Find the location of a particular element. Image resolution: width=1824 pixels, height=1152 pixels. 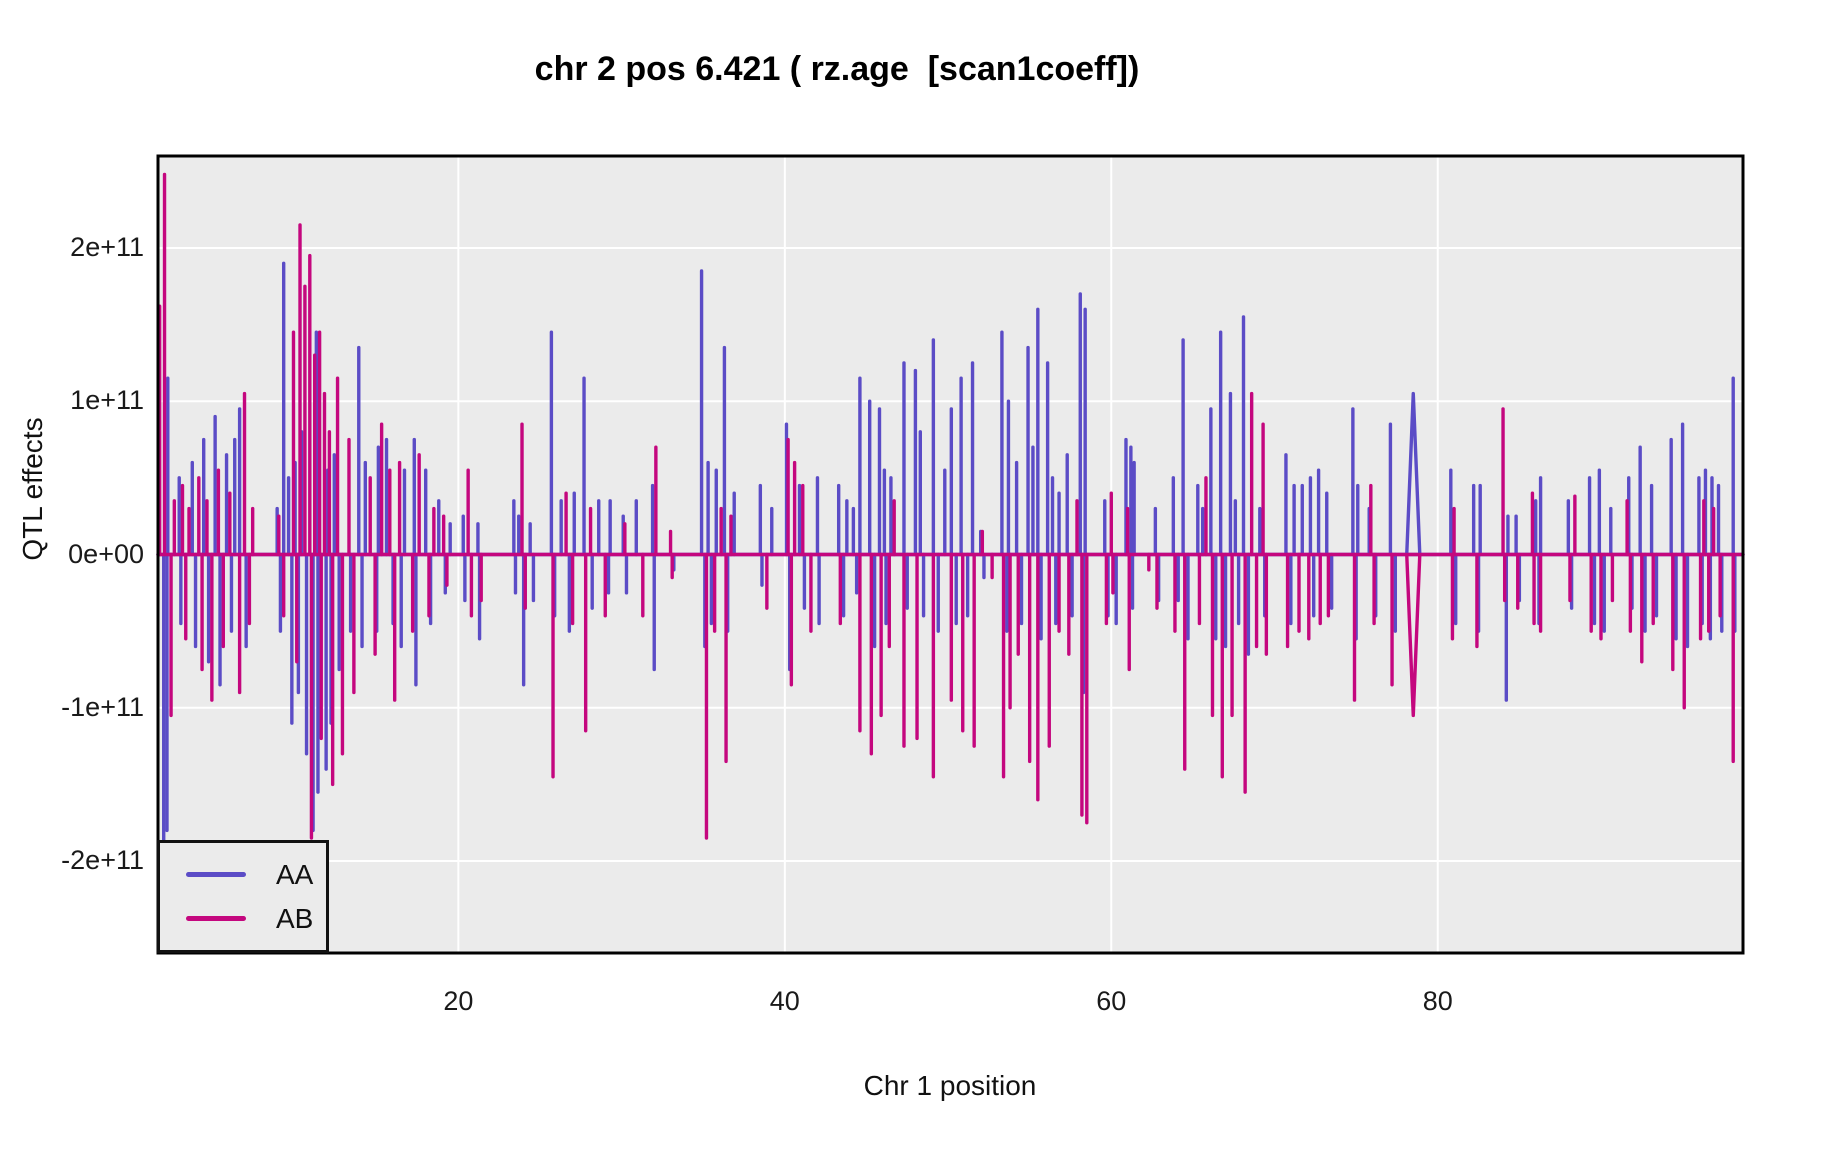

x-tick-label: 80 is located at coordinates (1437, 1001).